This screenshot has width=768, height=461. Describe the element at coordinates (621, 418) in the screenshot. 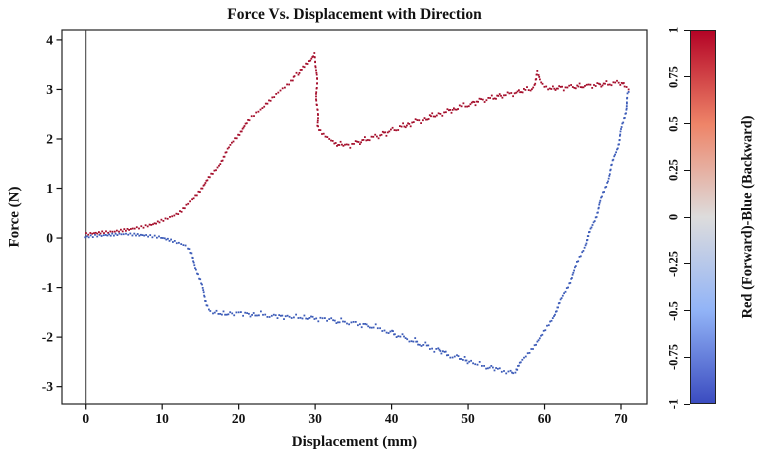

I see `x-tick-label: 70` at that location.